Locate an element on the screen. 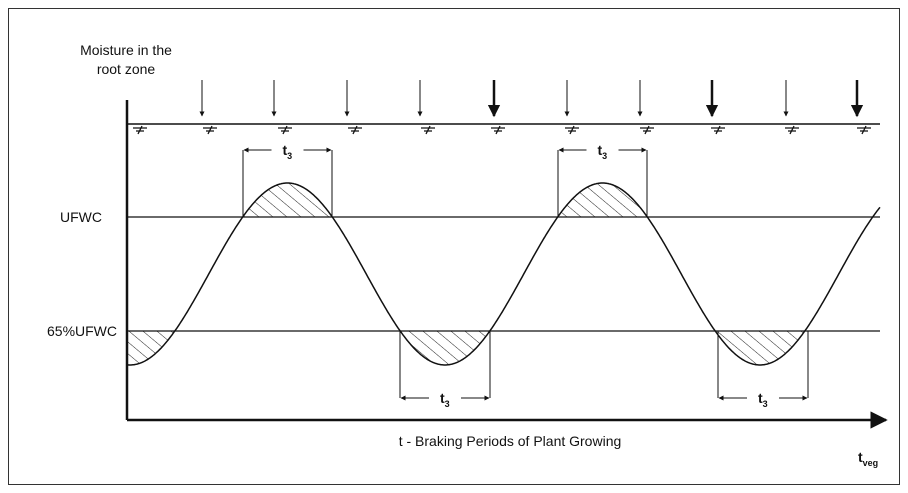 The image size is (908, 493). x-axis-end: tveg is located at coordinates (868, 458).